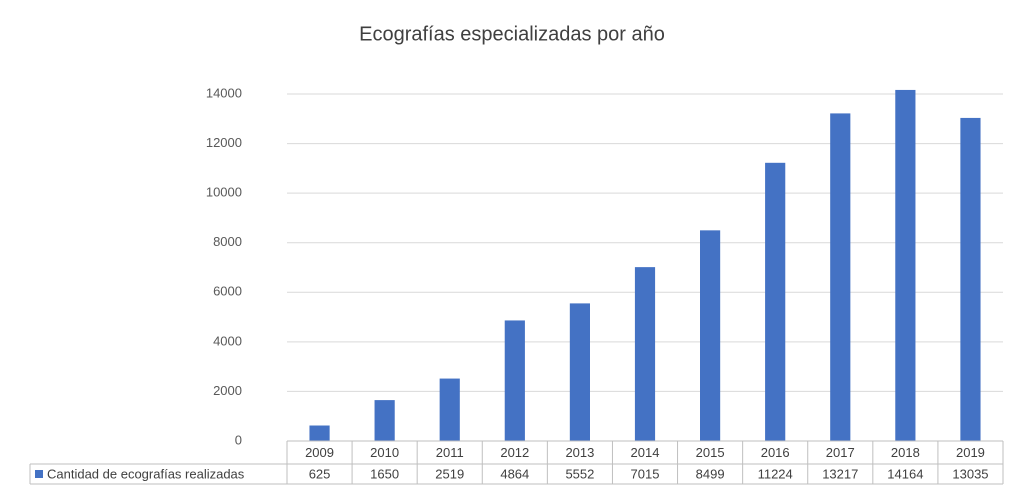 Image resolution: width=1024 pixels, height=504 pixels. I want to click on data-table-value: 13217, so click(840, 473).